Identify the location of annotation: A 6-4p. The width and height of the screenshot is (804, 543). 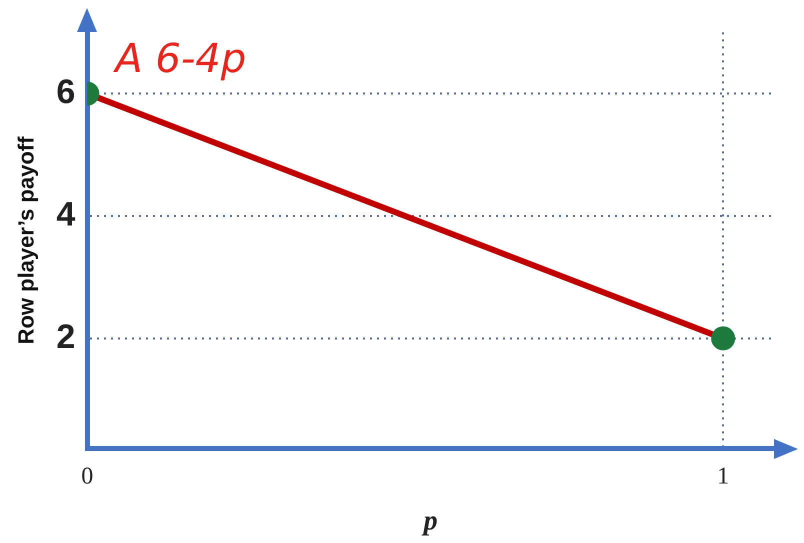
(179, 59).